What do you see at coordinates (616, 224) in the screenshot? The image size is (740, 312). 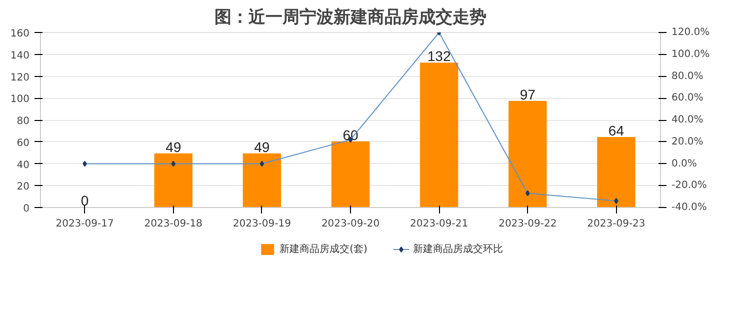 I see `x-tick-label: 2023-09-23` at bounding box center [616, 224].